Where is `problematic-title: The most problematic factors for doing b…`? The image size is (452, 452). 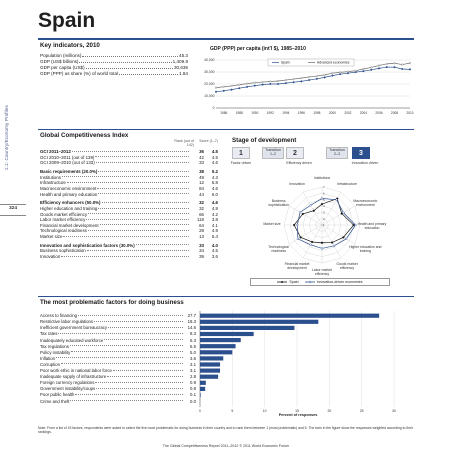 problematic-title: The most problematic factors for doing b… is located at coordinates (112, 302).